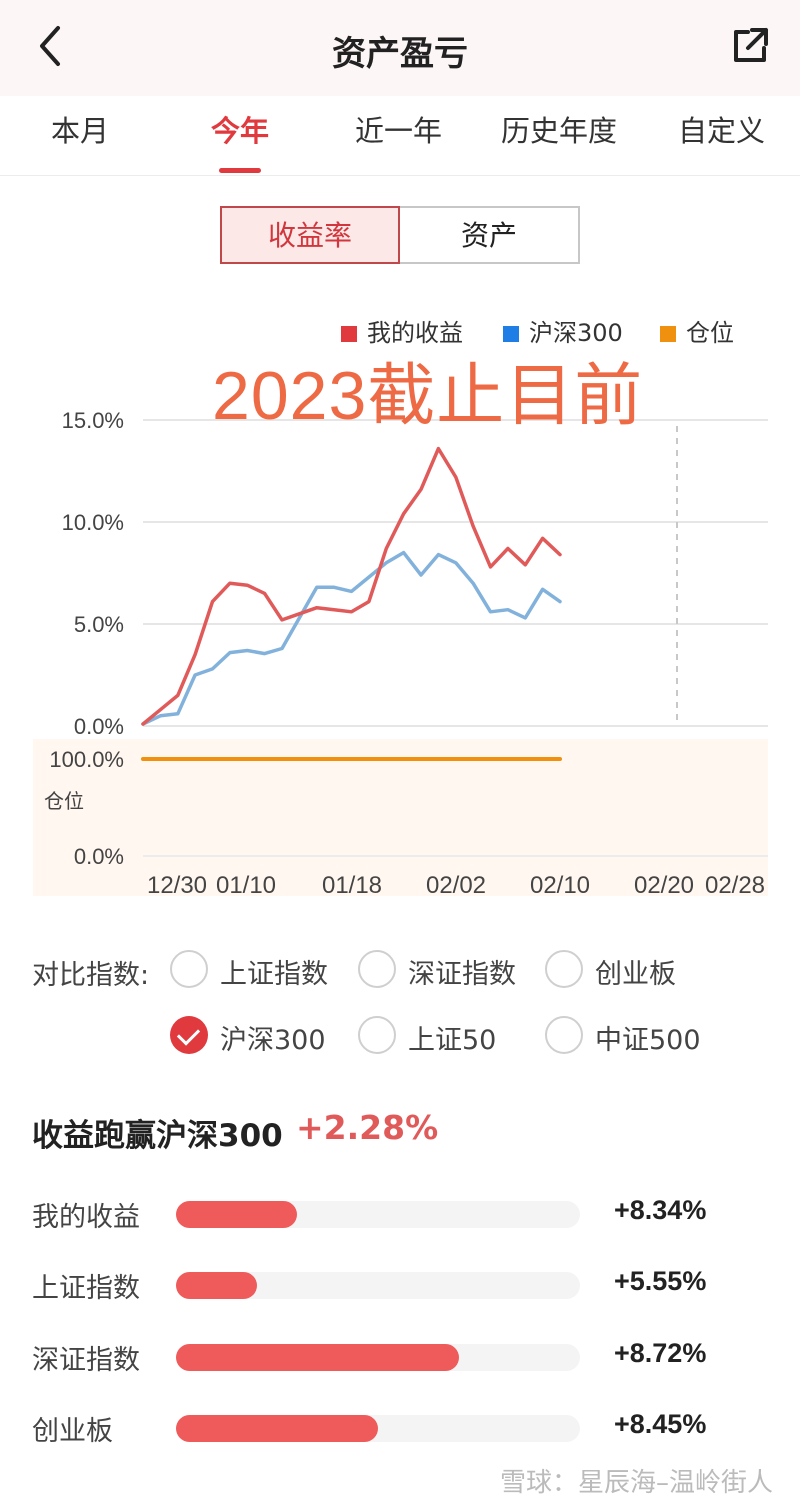 This screenshot has width=800, height=1509. What do you see at coordinates (352, 885) in the screenshot?
I see `x-tick-label: 01/18` at bounding box center [352, 885].